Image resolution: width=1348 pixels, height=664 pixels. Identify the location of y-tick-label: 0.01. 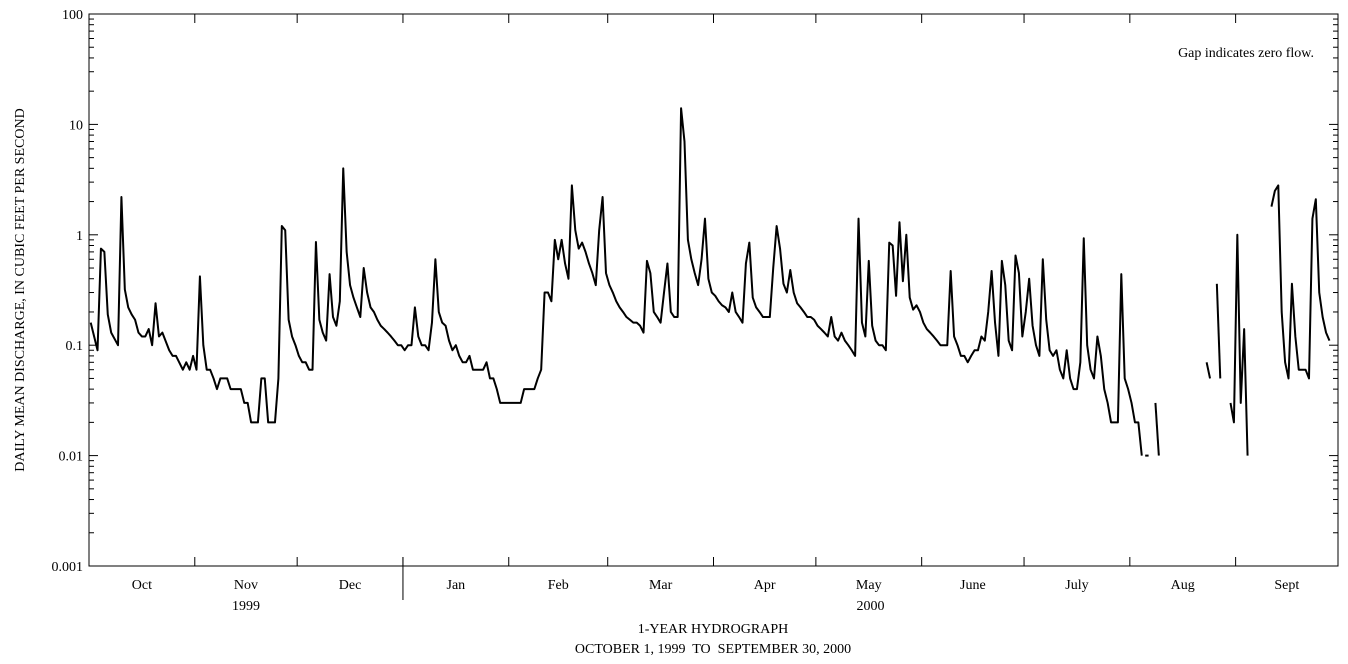
(71, 457).